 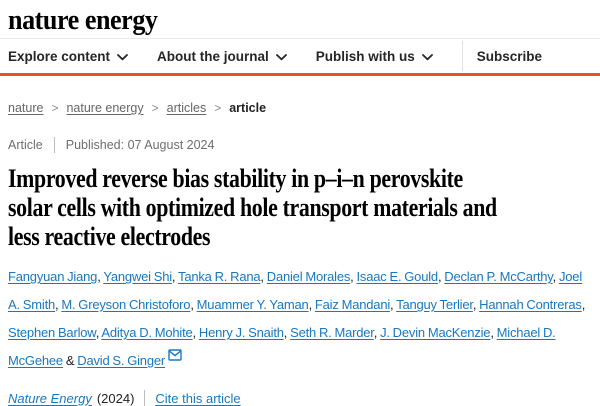 I want to click on author-link: Muammer Y. Yaman, so click(x=252, y=304).